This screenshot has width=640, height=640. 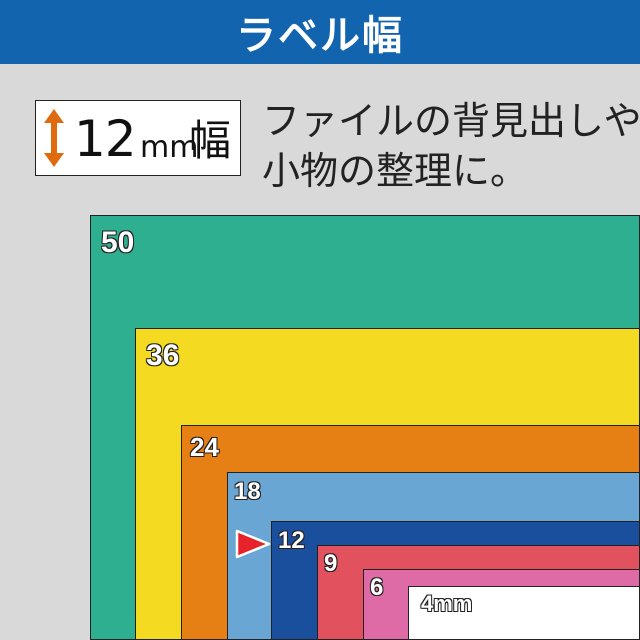 What do you see at coordinates (524, 613) in the screenshot?
I see `tape-4: 4mm` at bounding box center [524, 613].